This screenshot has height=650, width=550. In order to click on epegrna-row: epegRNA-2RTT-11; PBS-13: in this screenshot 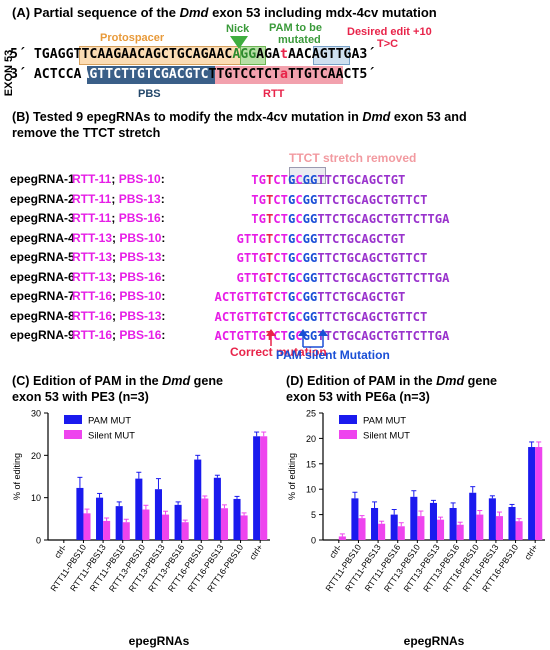, I will do `click(87, 199)`.